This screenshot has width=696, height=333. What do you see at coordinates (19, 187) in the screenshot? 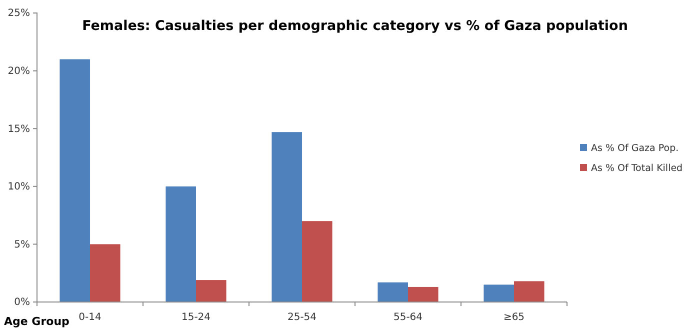
I see `y-tick-label: 10%` at bounding box center [19, 187].